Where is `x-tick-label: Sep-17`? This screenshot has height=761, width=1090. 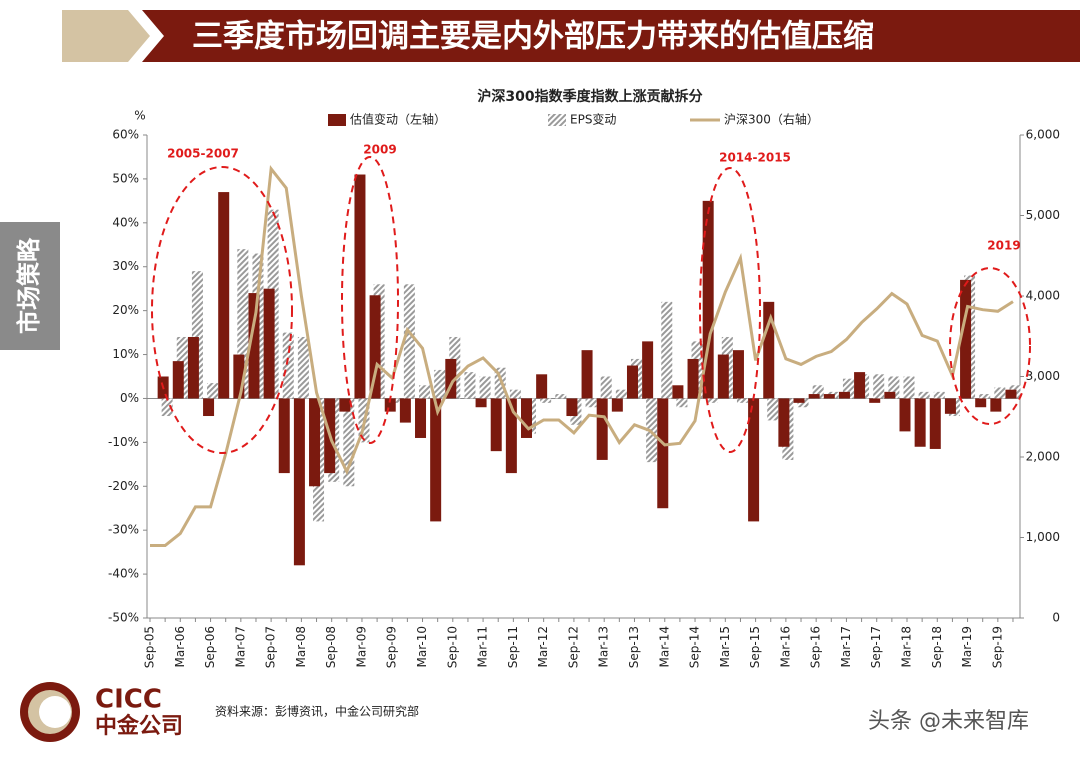 x-tick-label: Sep-17 is located at coordinates (876, 647).